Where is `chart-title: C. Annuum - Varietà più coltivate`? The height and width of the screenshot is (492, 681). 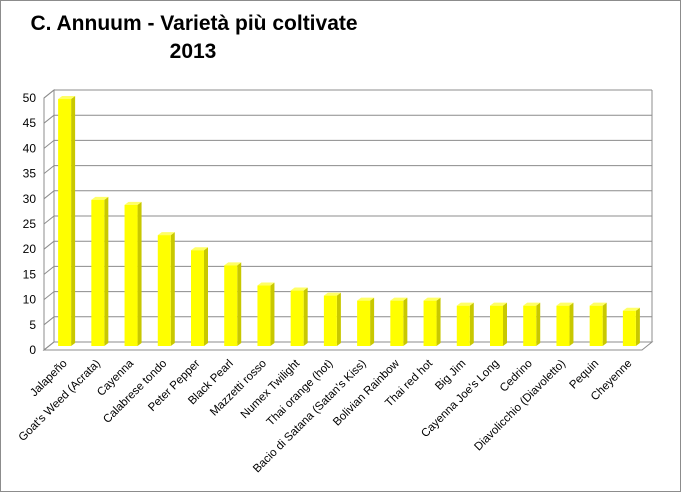
chart-title: C. Annuum - Varietà più coltivate is located at coordinates (194, 23).